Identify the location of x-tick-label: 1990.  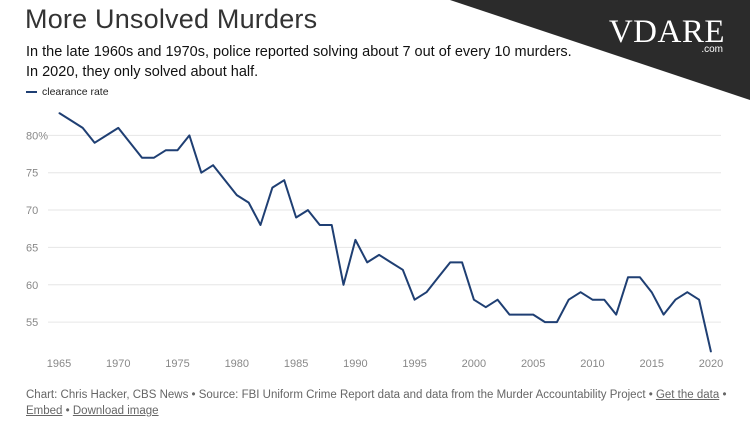
(355, 364).